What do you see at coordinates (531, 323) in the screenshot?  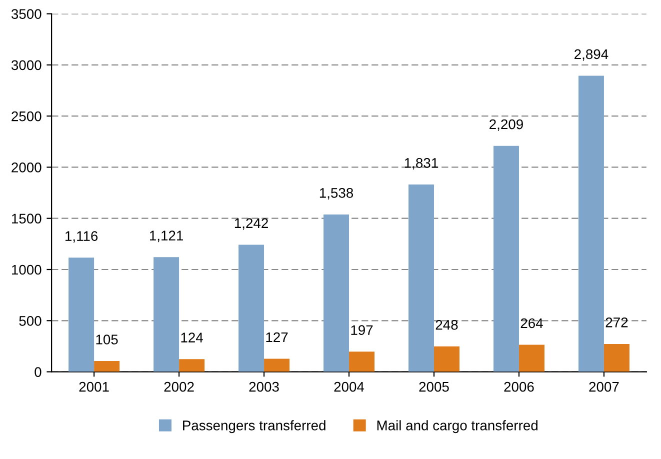 I see `data-label: 264` at bounding box center [531, 323].